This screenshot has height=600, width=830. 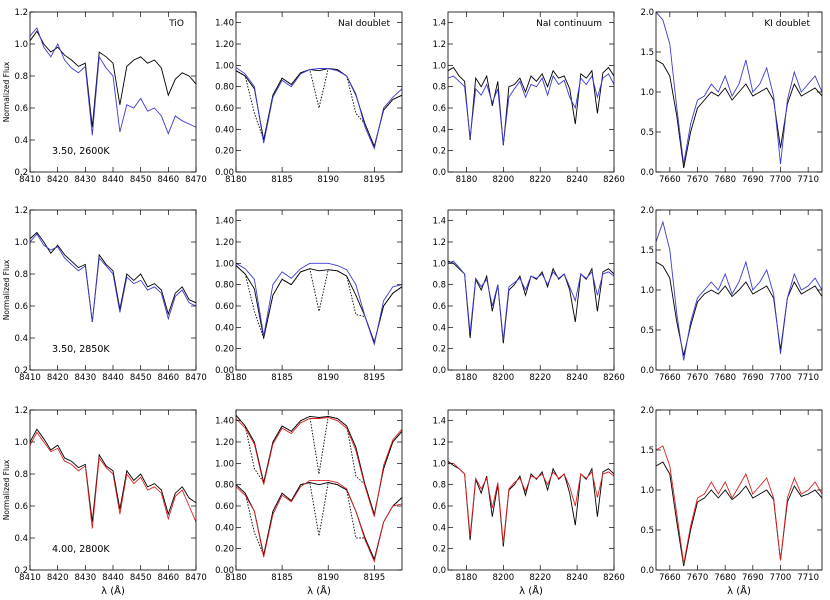 What do you see at coordinates (647, 411) in the screenshot?
I see `y-tick-label: 2.0` at bounding box center [647, 411].